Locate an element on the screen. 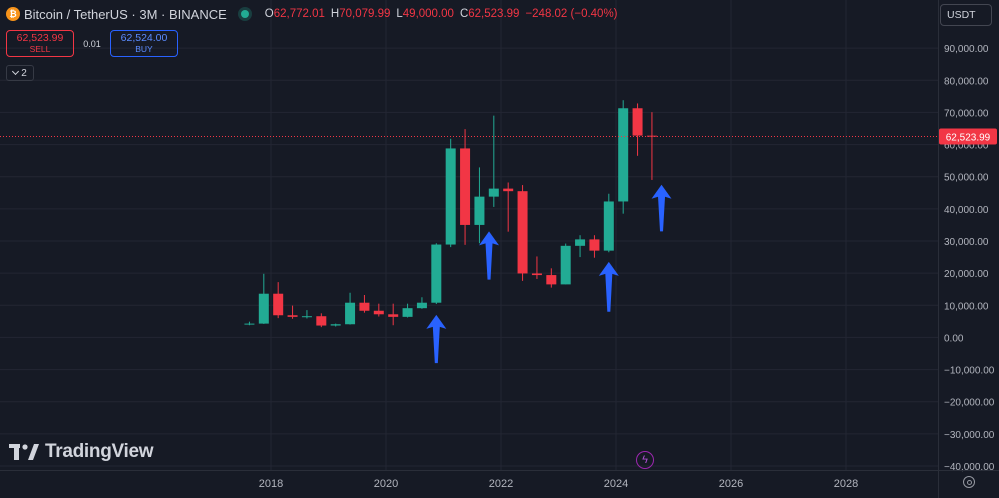 The image size is (999, 498). low-key: L is located at coordinates (399, 14).